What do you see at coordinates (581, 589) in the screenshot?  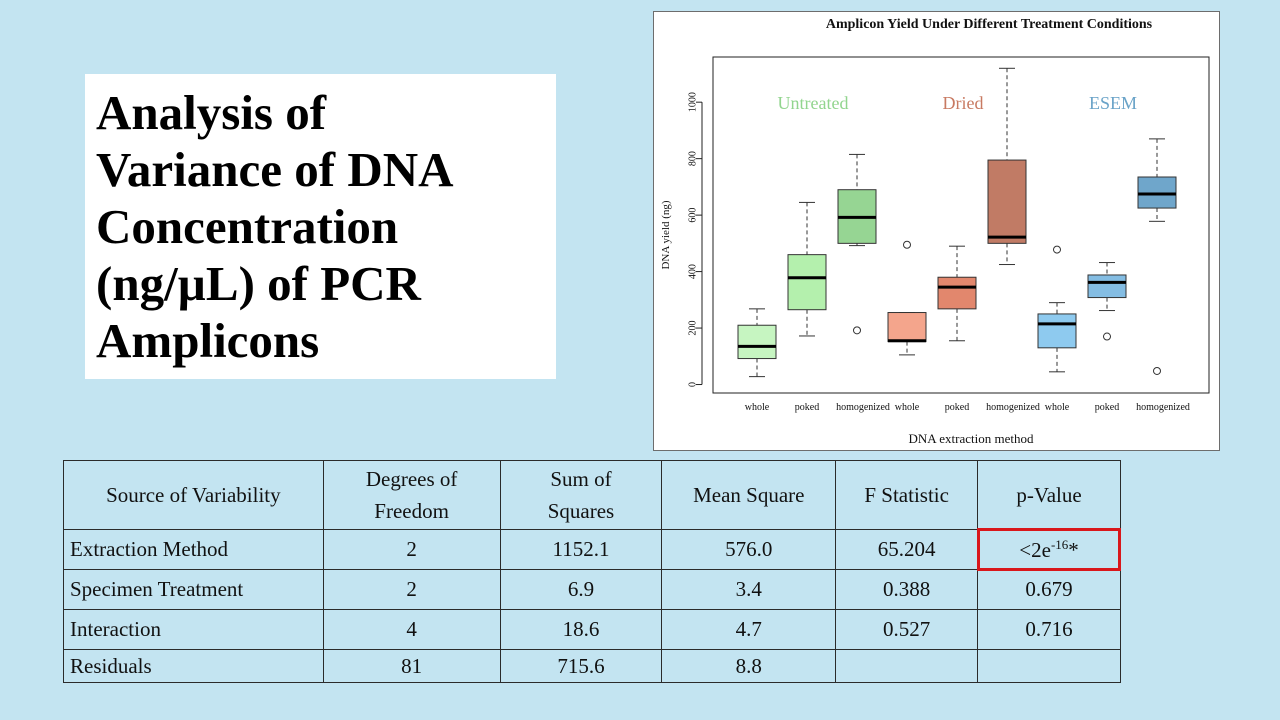 I see `cell-ss: 6.9` at bounding box center [581, 589].